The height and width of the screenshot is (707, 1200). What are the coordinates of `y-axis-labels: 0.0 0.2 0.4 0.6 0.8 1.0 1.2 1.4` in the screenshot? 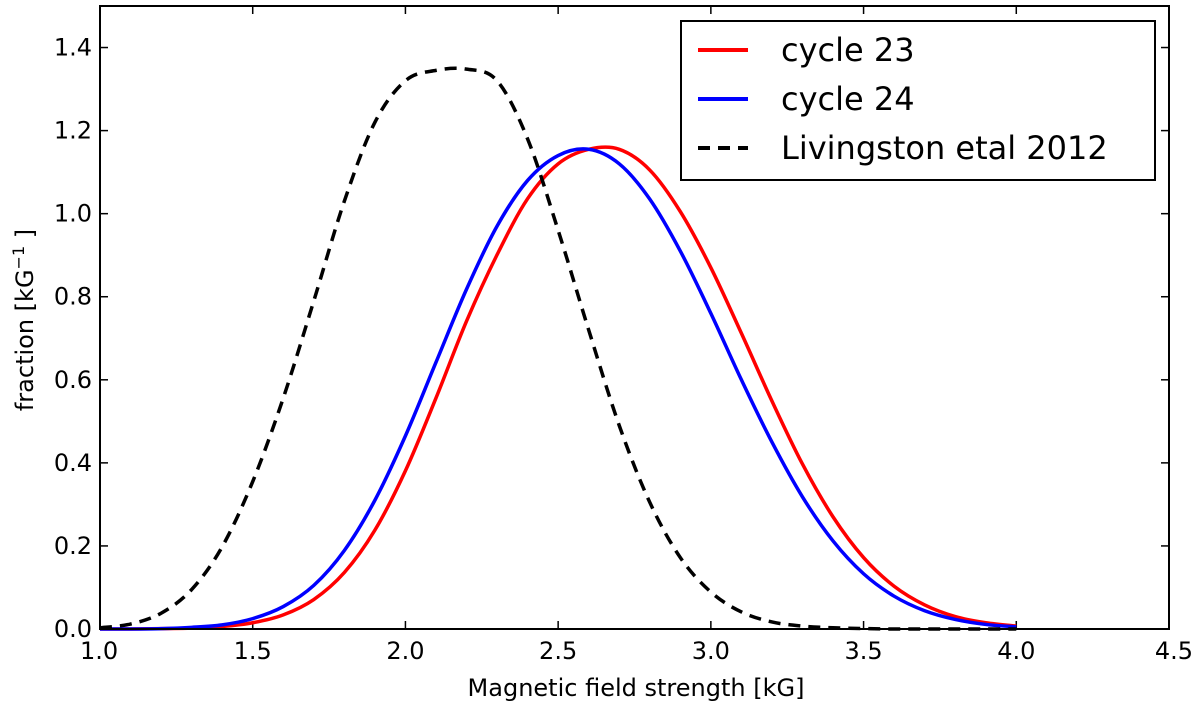 It's located at (73, 338).